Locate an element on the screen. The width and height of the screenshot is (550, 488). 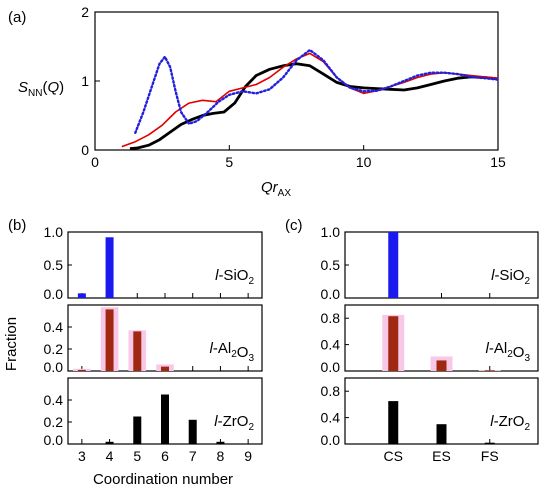
panel-a-lines is located at coordinates (310, 99).